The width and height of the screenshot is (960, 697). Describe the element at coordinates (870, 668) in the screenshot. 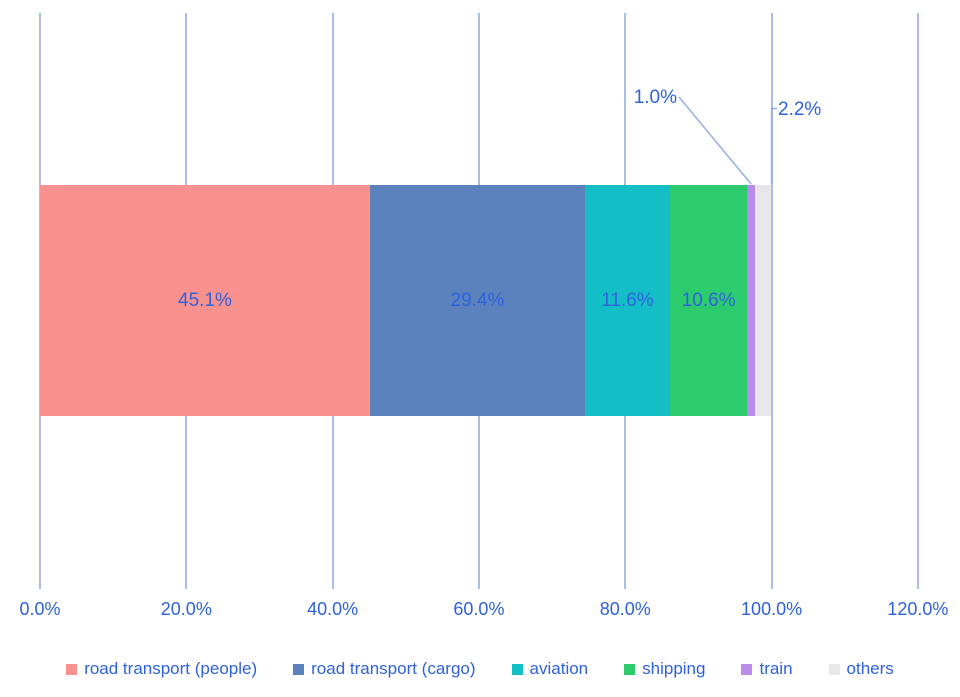

I see `legend-label-others: others` at that location.